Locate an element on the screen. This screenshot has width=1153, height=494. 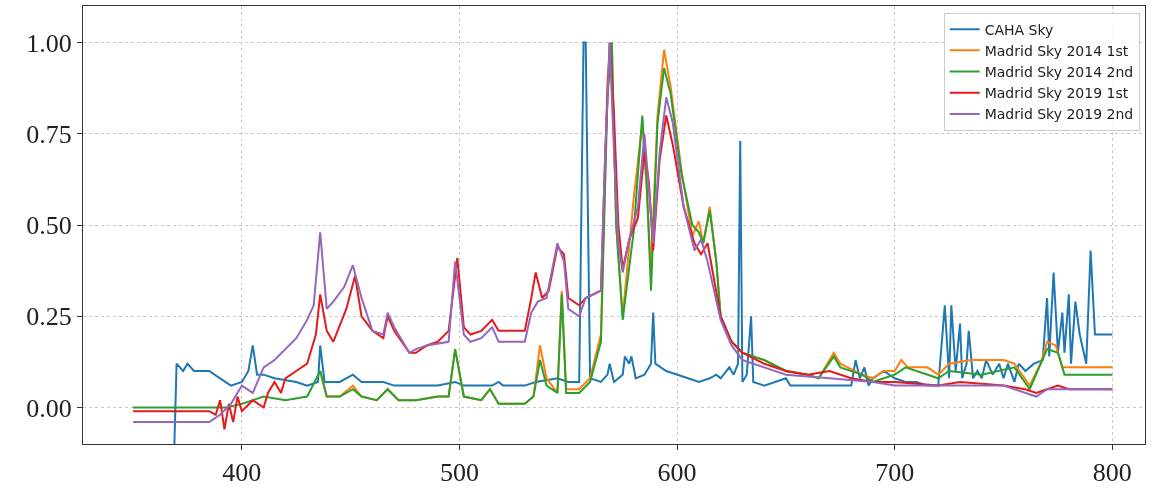
x-tick-label: 800 is located at coordinates (1112, 473).